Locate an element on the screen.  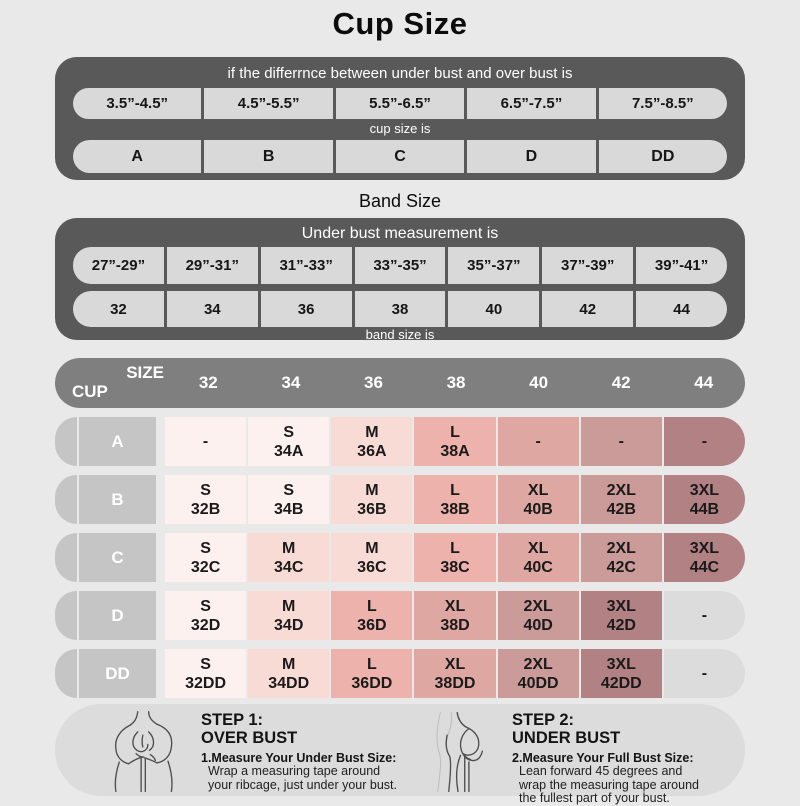
size-cell: M 34C is located at coordinates (289, 557).